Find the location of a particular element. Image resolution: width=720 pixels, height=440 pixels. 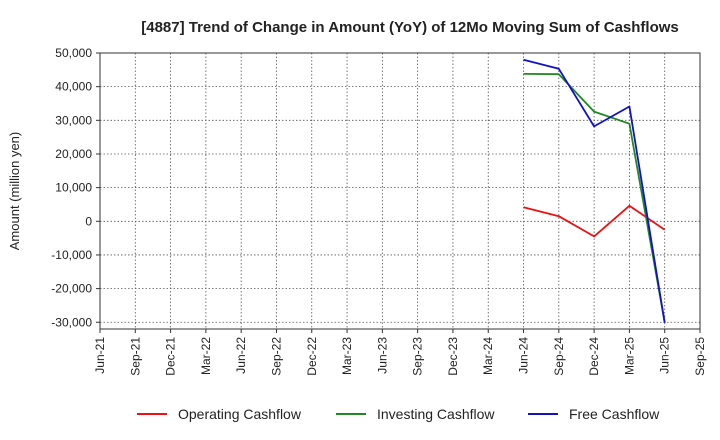

series-lines is located at coordinates (594, 191).